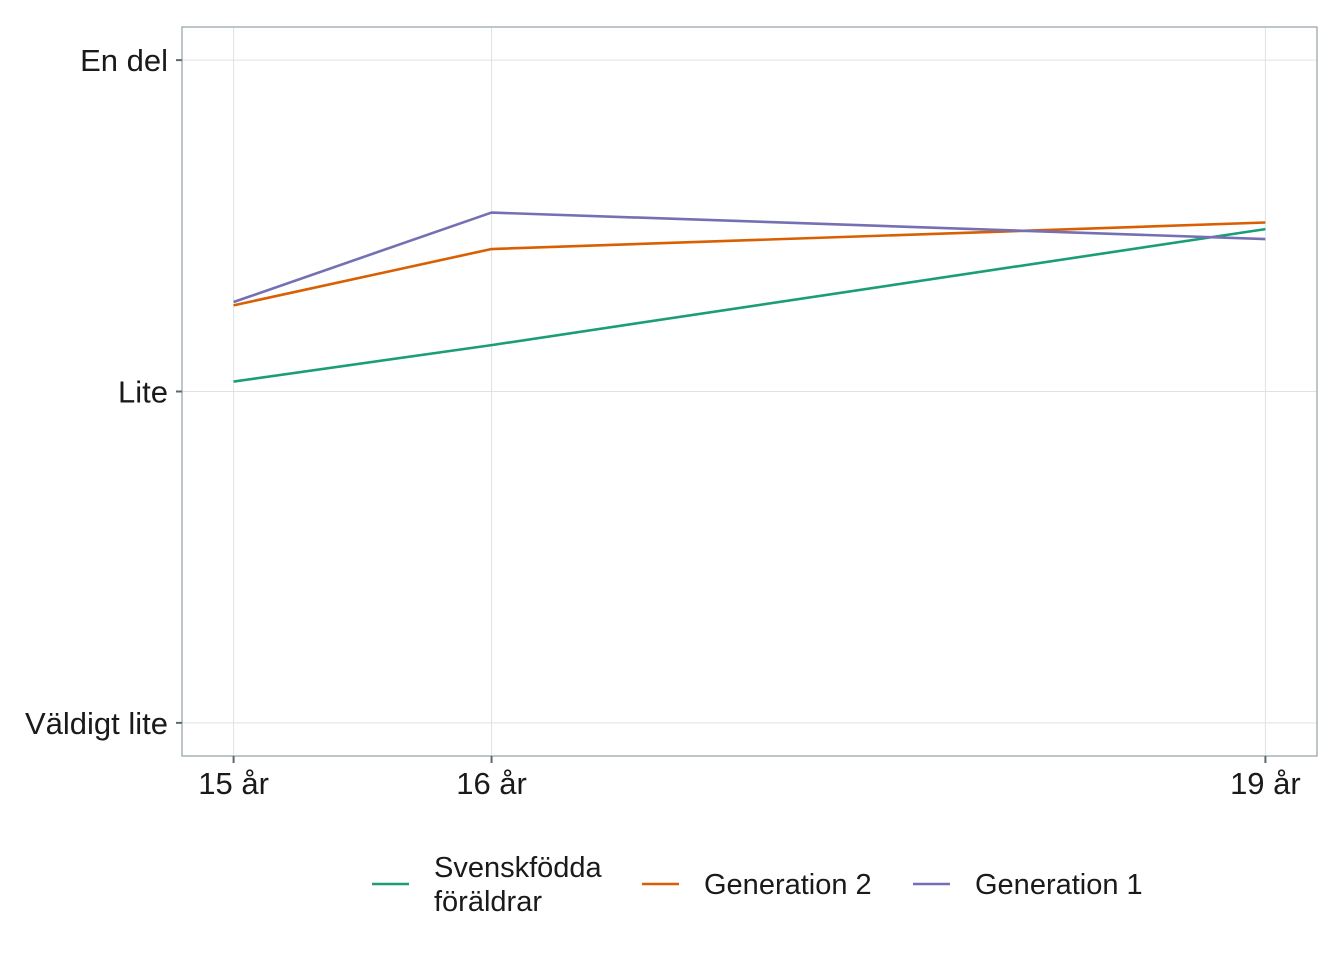  I want to click on y-tick-label: En del, so click(124, 60).